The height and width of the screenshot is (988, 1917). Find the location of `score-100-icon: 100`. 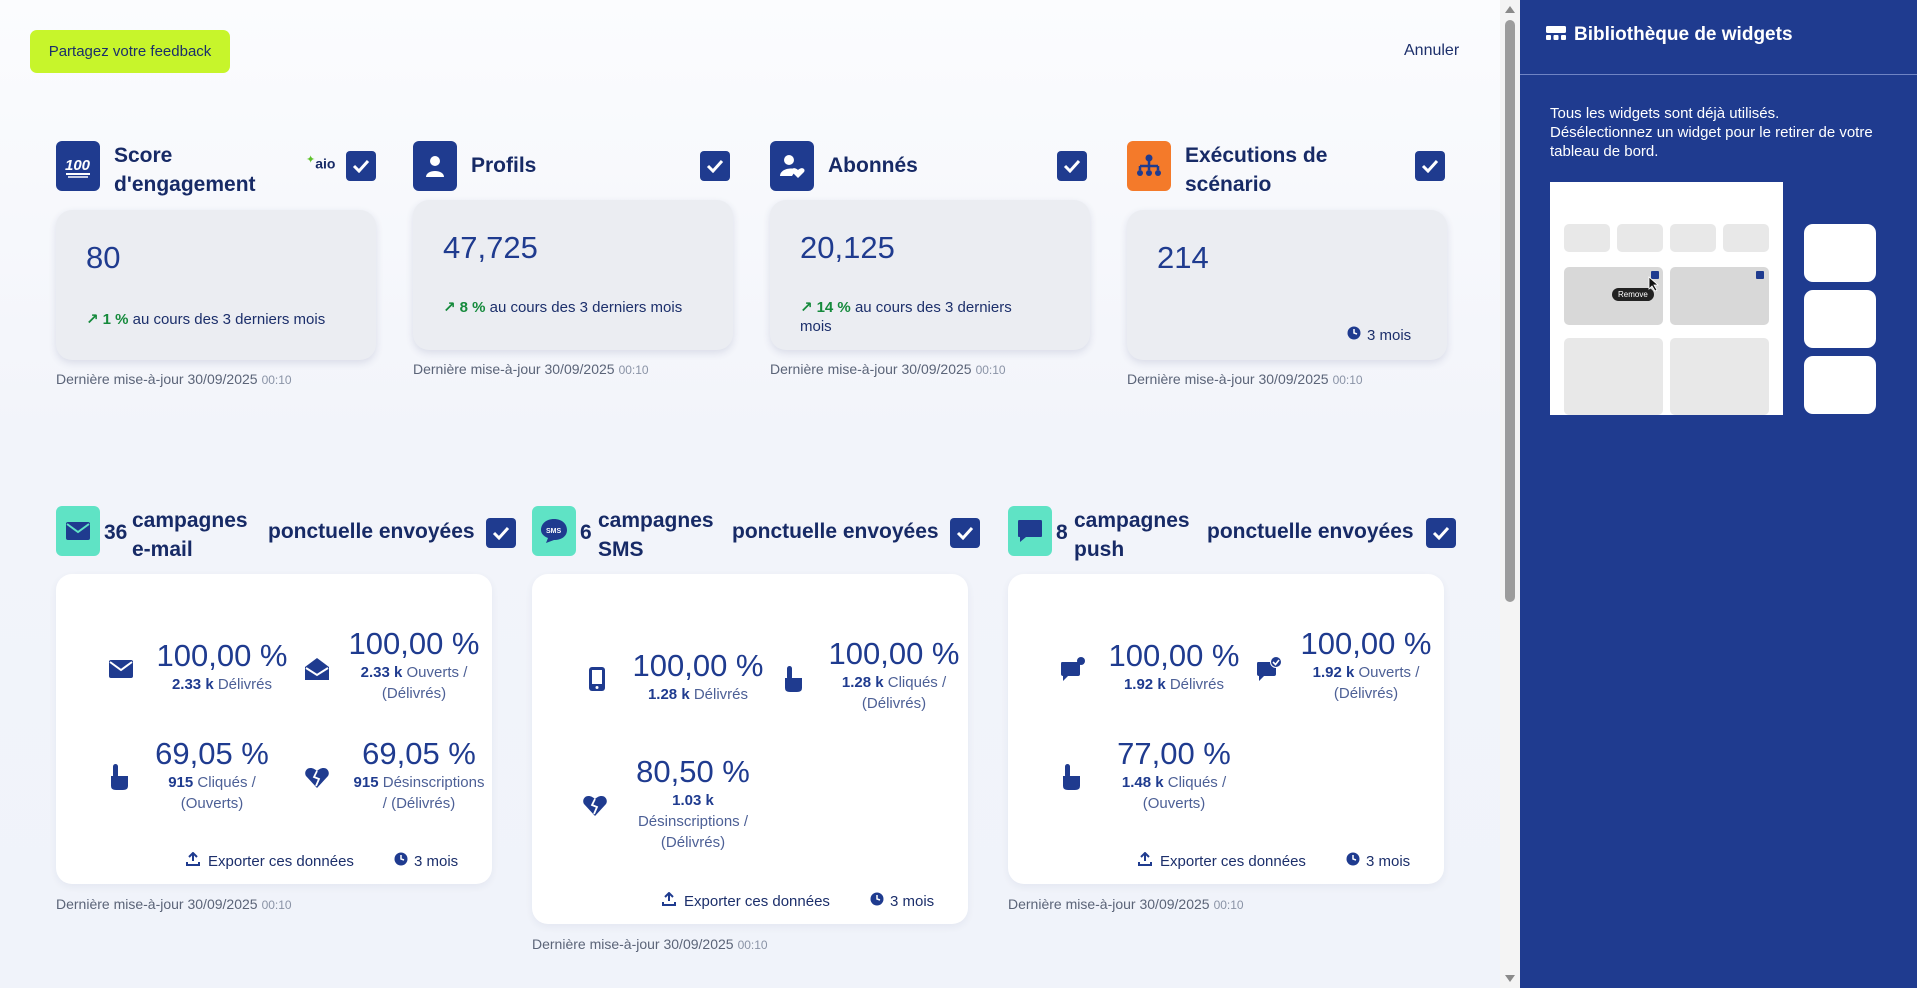

score-100-icon: 100 is located at coordinates (78, 166).